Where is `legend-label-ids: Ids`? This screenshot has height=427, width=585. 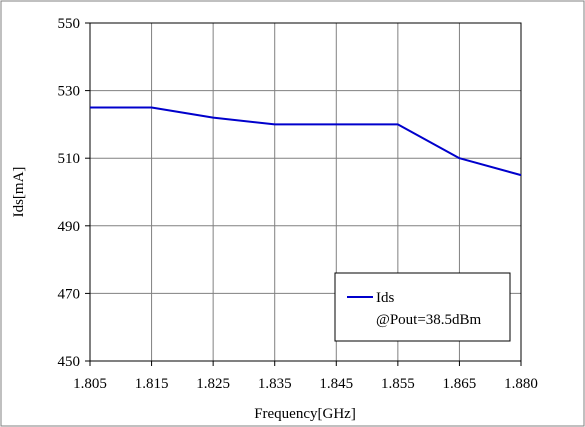 legend-label-ids: Ids is located at coordinates (385, 298).